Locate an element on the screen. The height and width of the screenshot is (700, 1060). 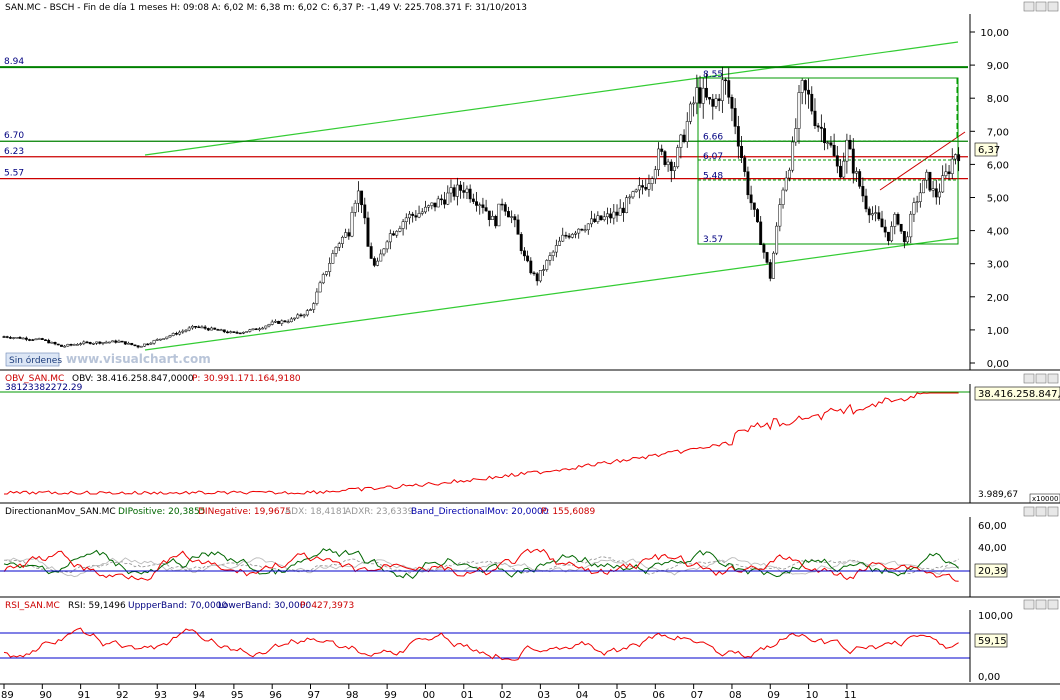
rsi-maximize-button is located at coordinates (1041, 604).